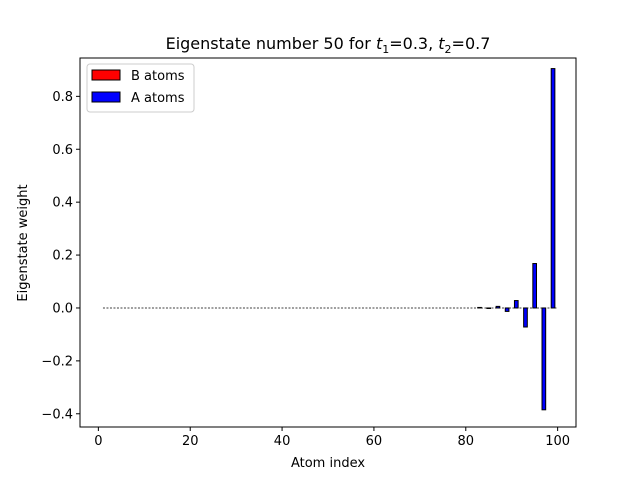  What do you see at coordinates (374, 441) in the screenshot?
I see `x-tick-label: 60` at bounding box center [374, 441].